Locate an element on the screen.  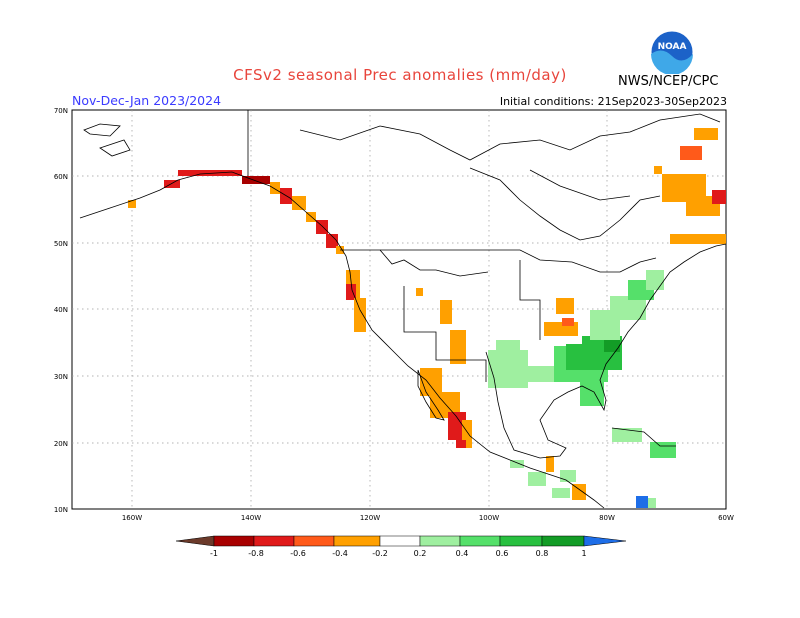
lon-label: 120W is located at coordinates (370, 518).